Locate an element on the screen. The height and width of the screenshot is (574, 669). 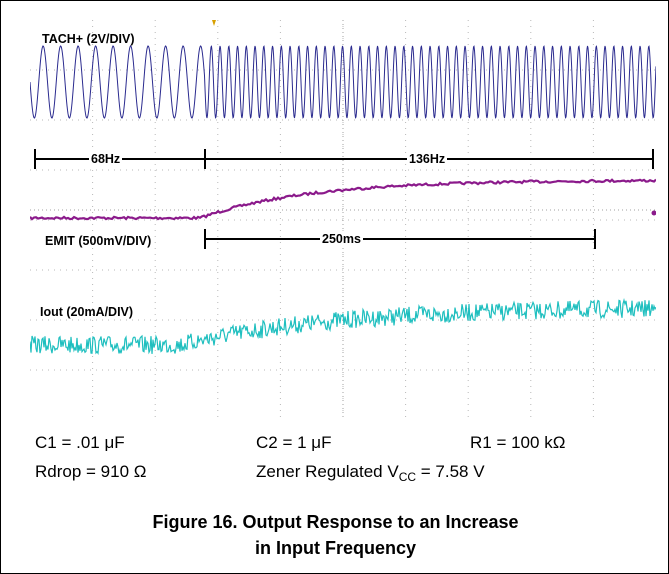
c1-value: C1 = .01 μF is located at coordinates (80, 442).